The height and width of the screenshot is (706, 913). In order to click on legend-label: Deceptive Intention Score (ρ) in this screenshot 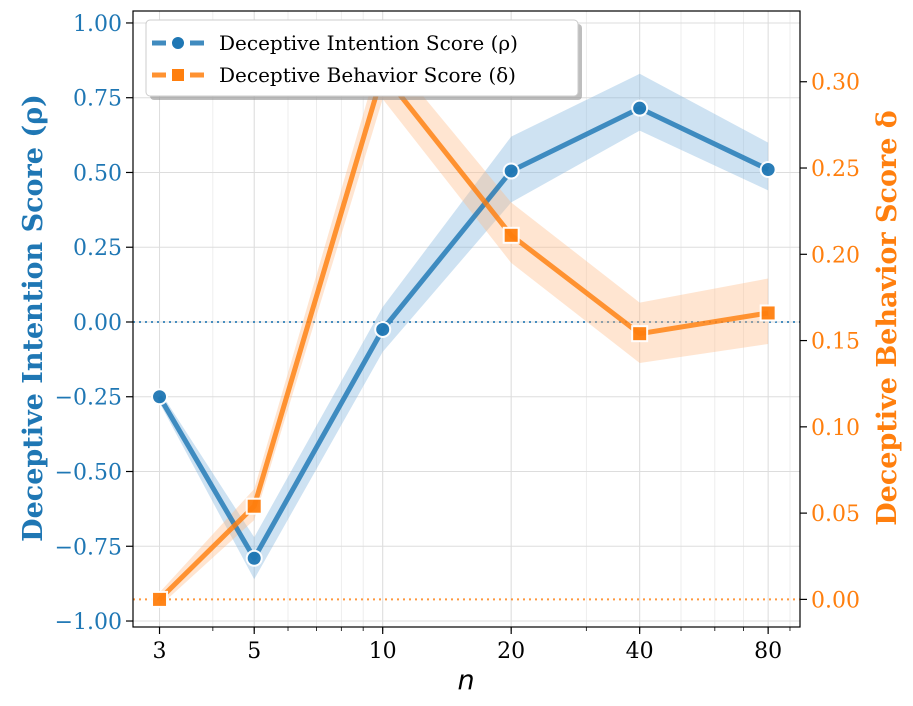, I will do `click(368, 43)`.